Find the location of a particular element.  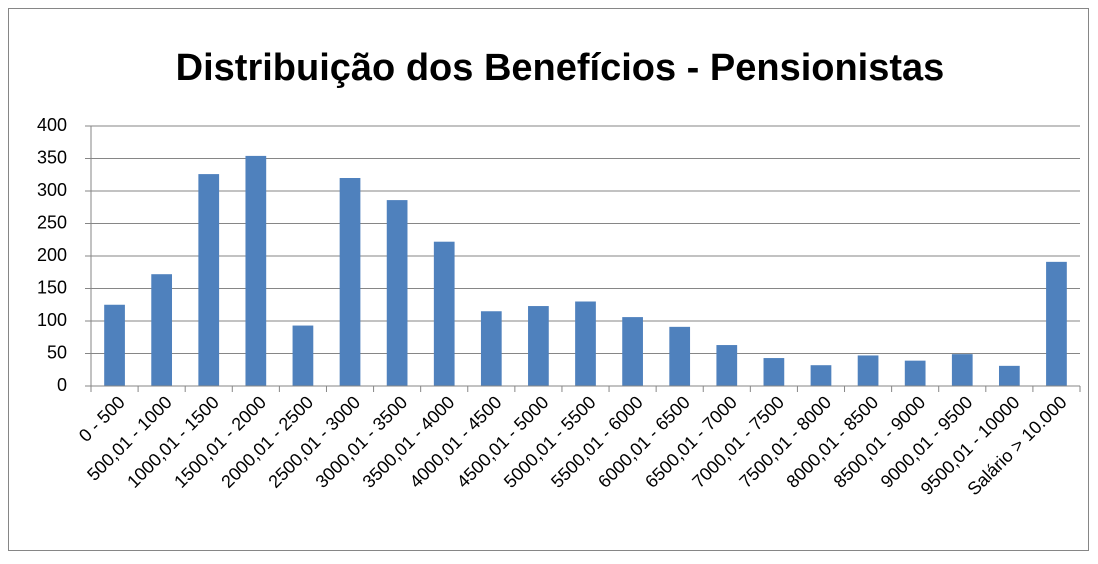

y-tick-label: 200 is located at coordinates (52, 255).